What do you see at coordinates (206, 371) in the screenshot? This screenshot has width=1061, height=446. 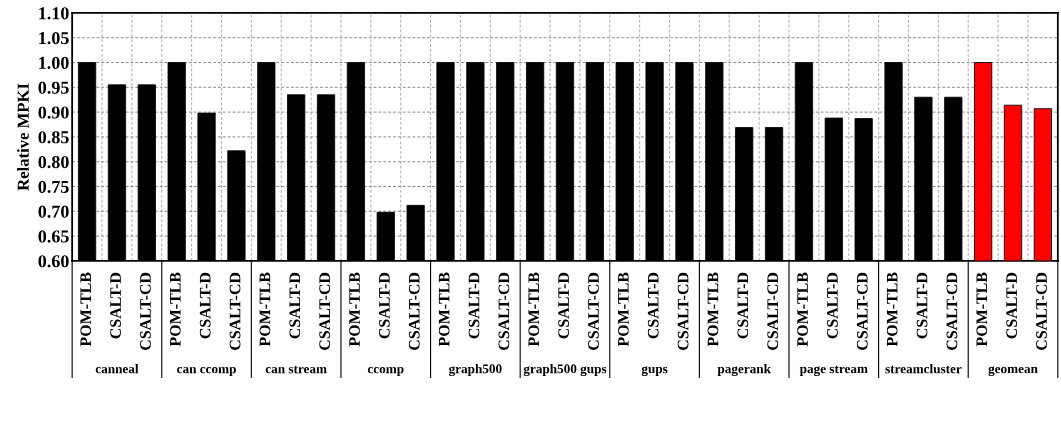 I see `text: can ccomp` at bounding box center [206, 371].